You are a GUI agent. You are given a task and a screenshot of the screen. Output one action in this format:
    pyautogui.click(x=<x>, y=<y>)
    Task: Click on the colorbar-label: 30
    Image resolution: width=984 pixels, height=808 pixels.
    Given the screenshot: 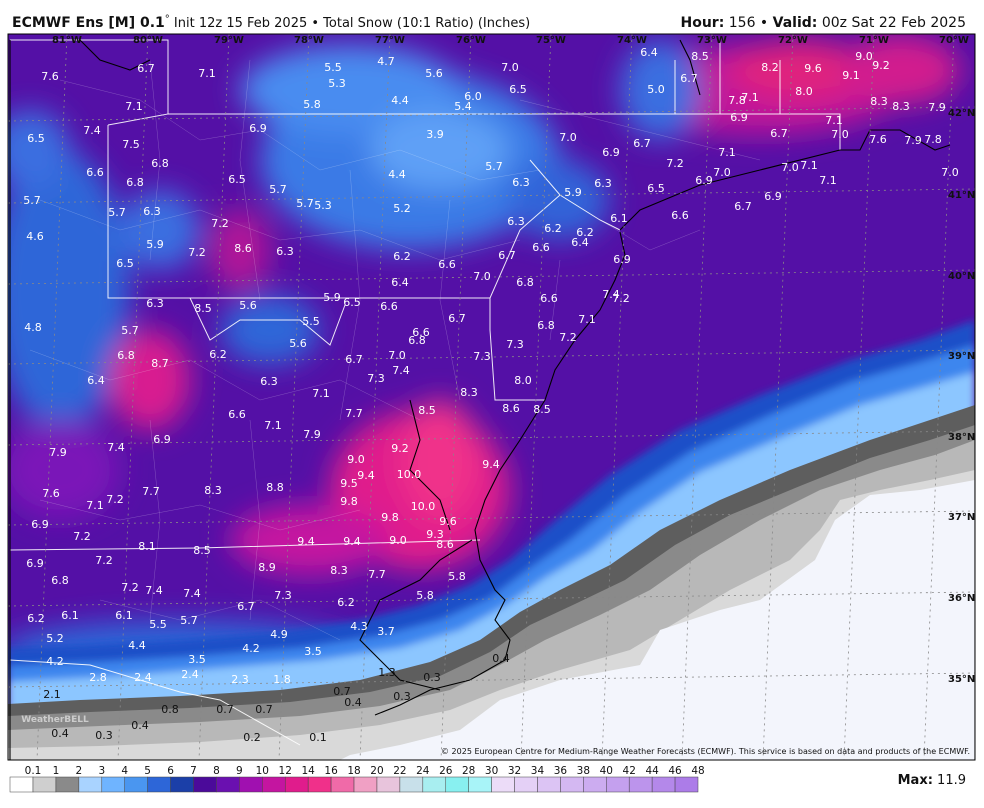 What is the action you would take?
    pyautogui.click(x=491, y=771)
    